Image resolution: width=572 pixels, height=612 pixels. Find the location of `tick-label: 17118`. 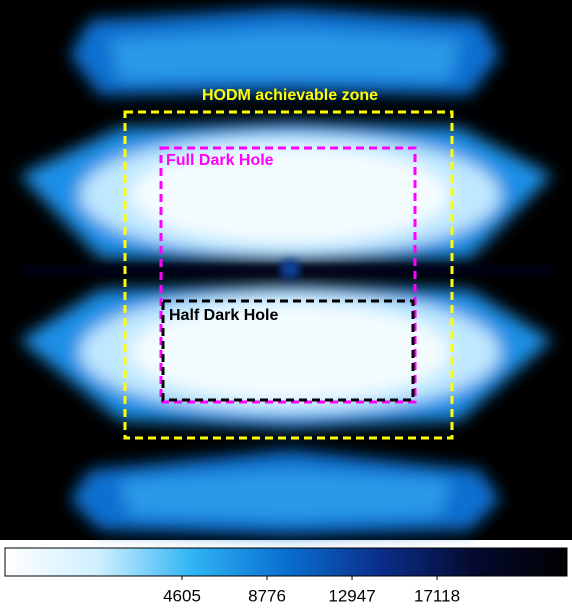

tick-label: 17118 is located at coordinates (437, 595).